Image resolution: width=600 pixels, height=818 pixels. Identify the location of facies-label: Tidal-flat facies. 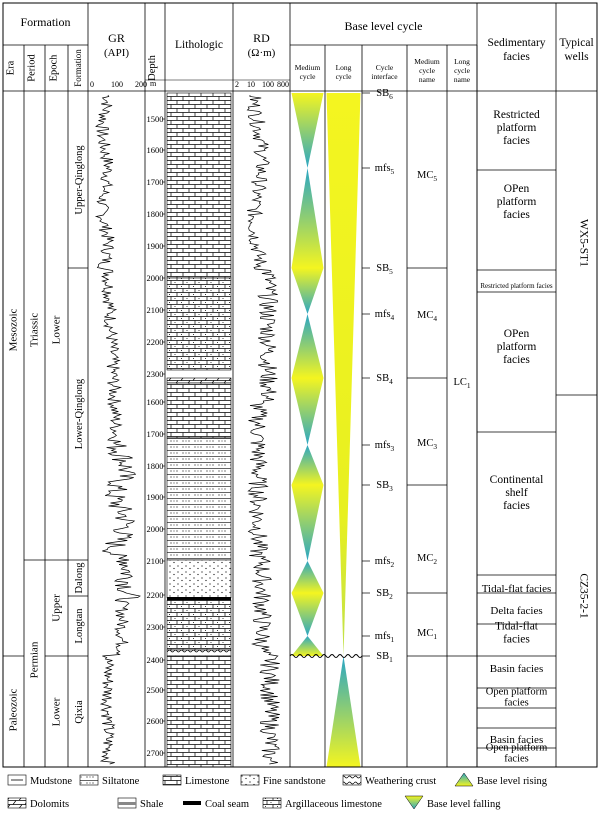
(517, 589).